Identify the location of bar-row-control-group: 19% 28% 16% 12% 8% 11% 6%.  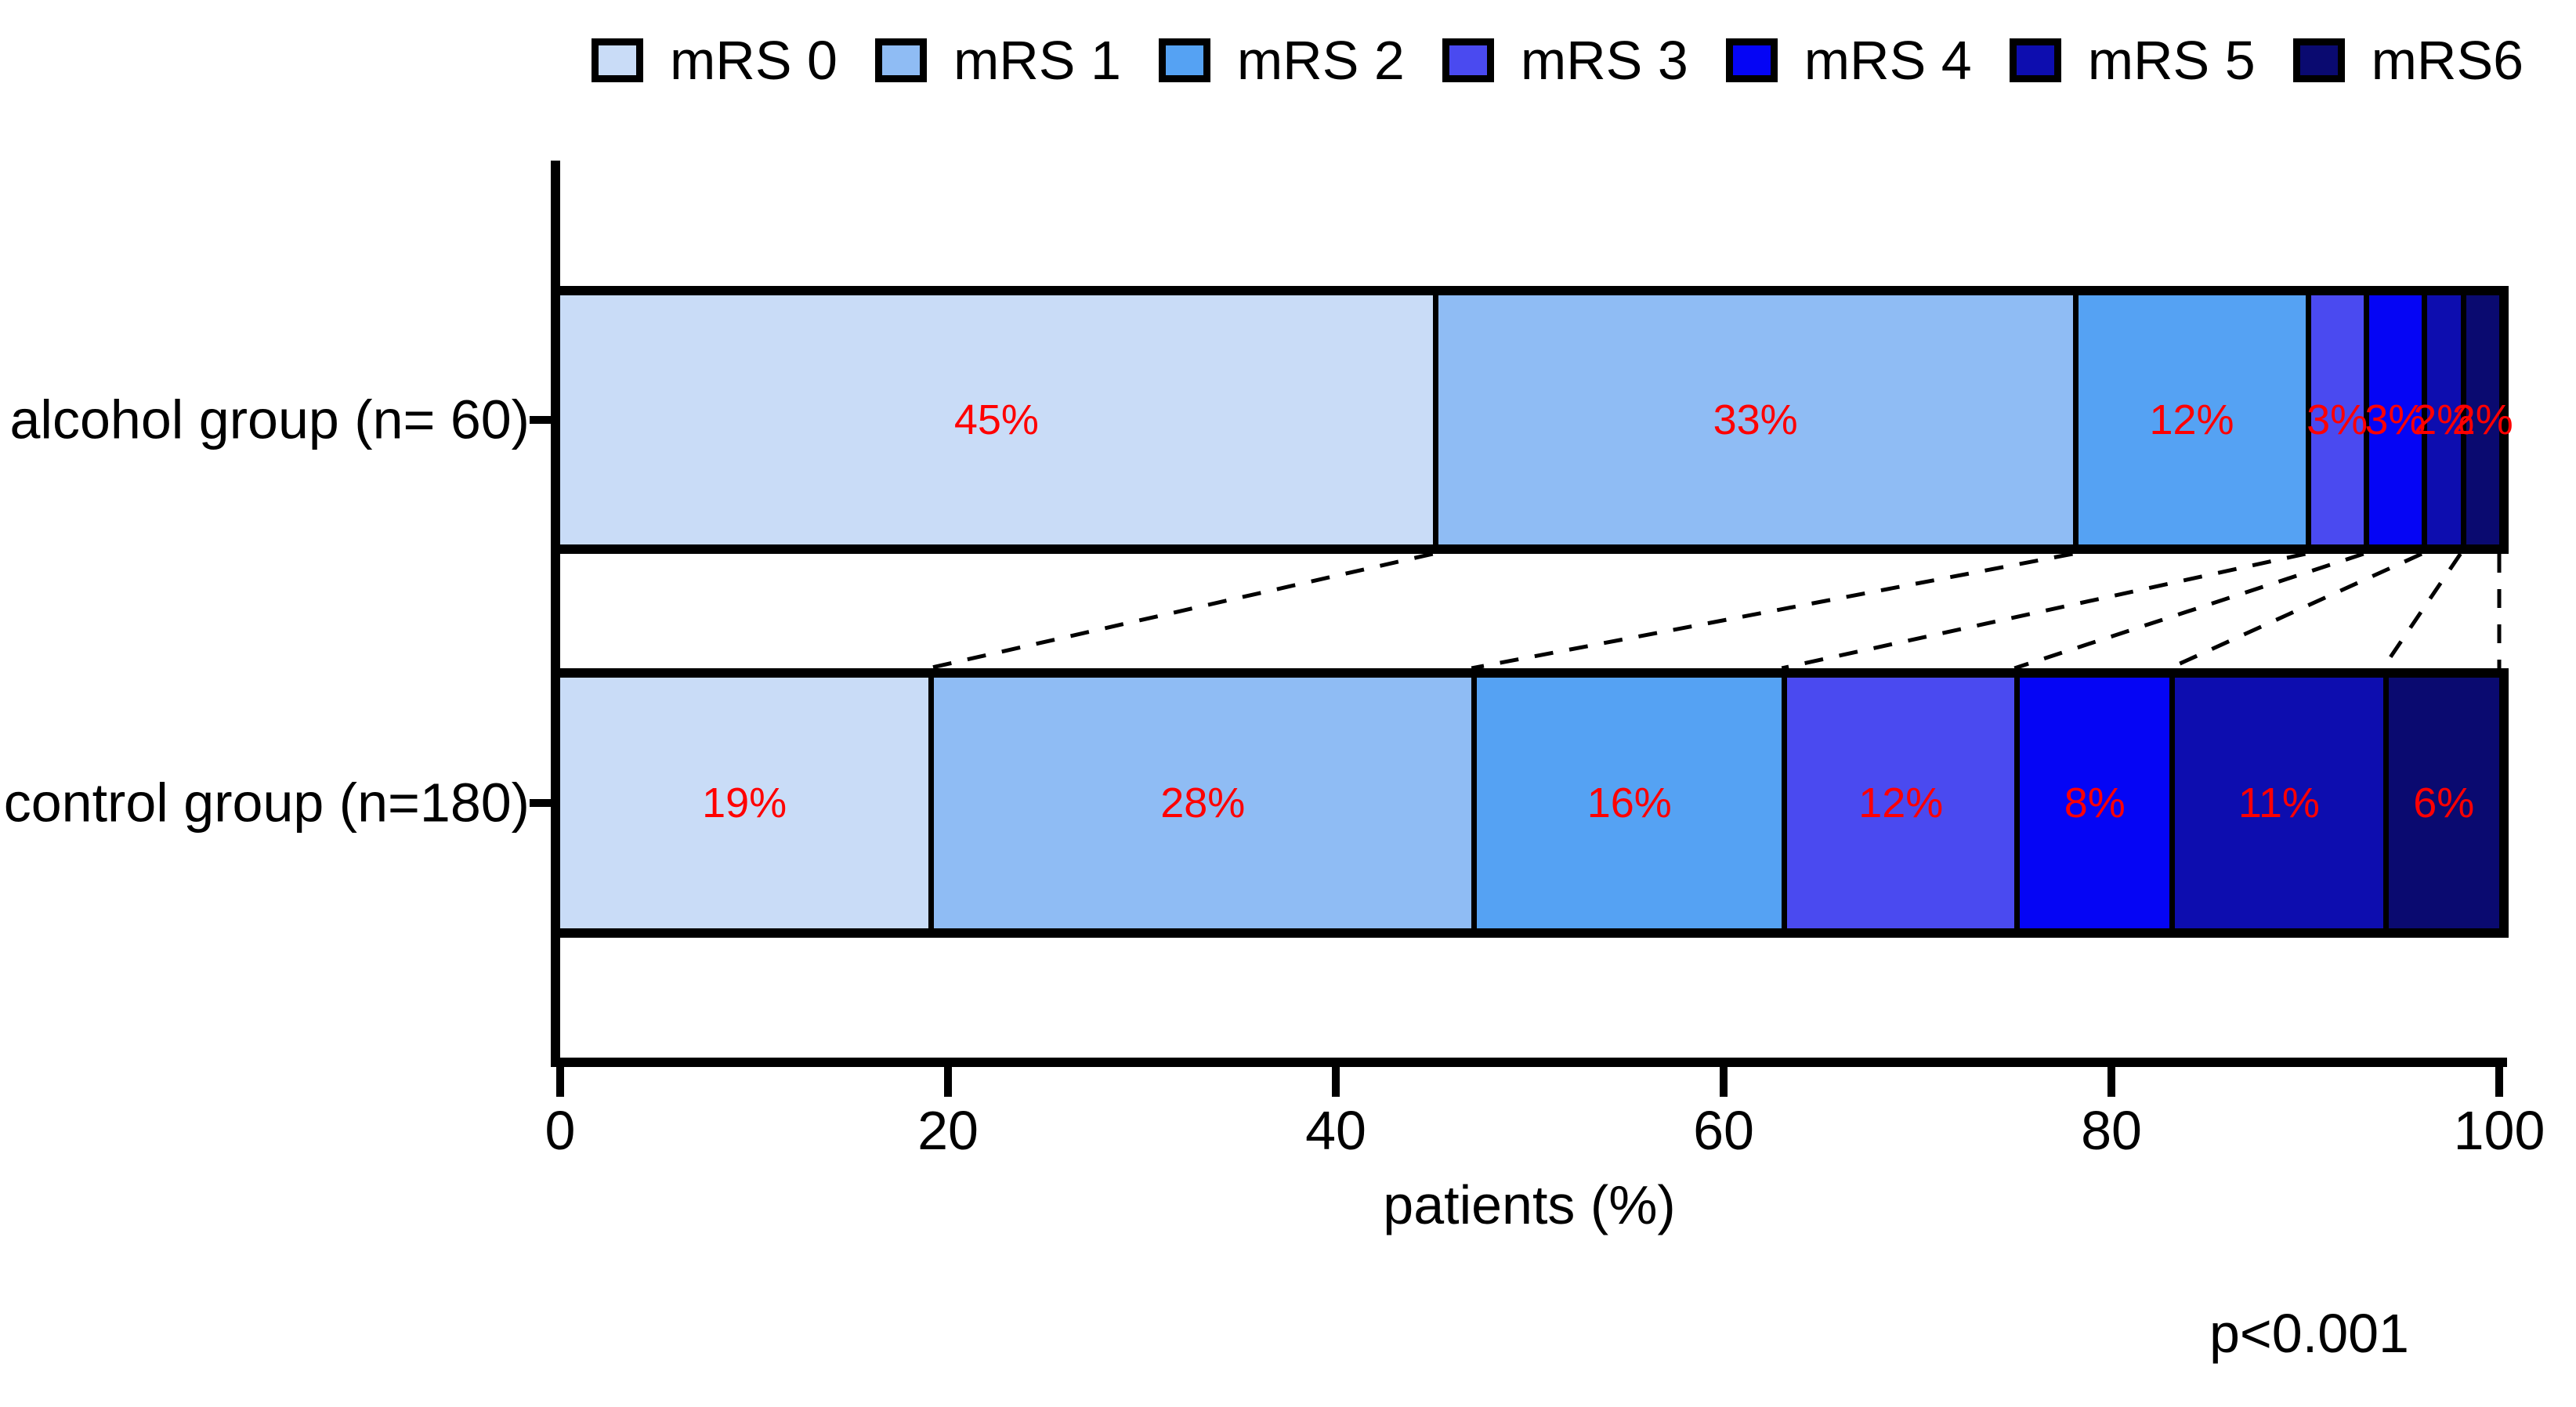
(1530, 803).